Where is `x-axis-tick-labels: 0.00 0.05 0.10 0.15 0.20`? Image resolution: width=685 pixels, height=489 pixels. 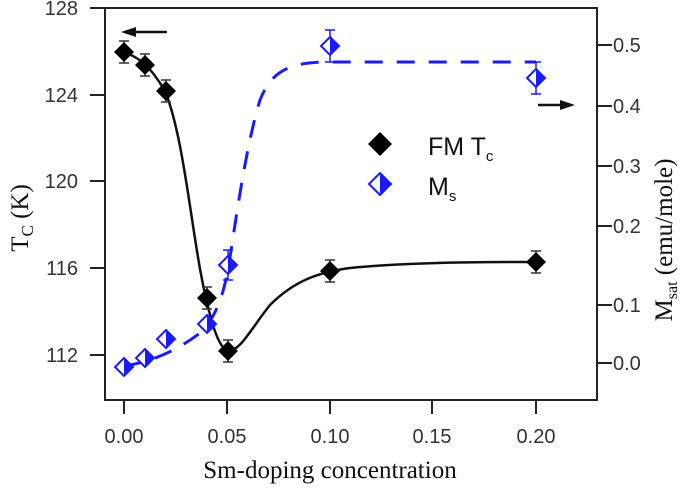
x-axis-tick-labels: 0.00 0.05 0.10 0.15 0.20 is located at coordinates (330, 437).